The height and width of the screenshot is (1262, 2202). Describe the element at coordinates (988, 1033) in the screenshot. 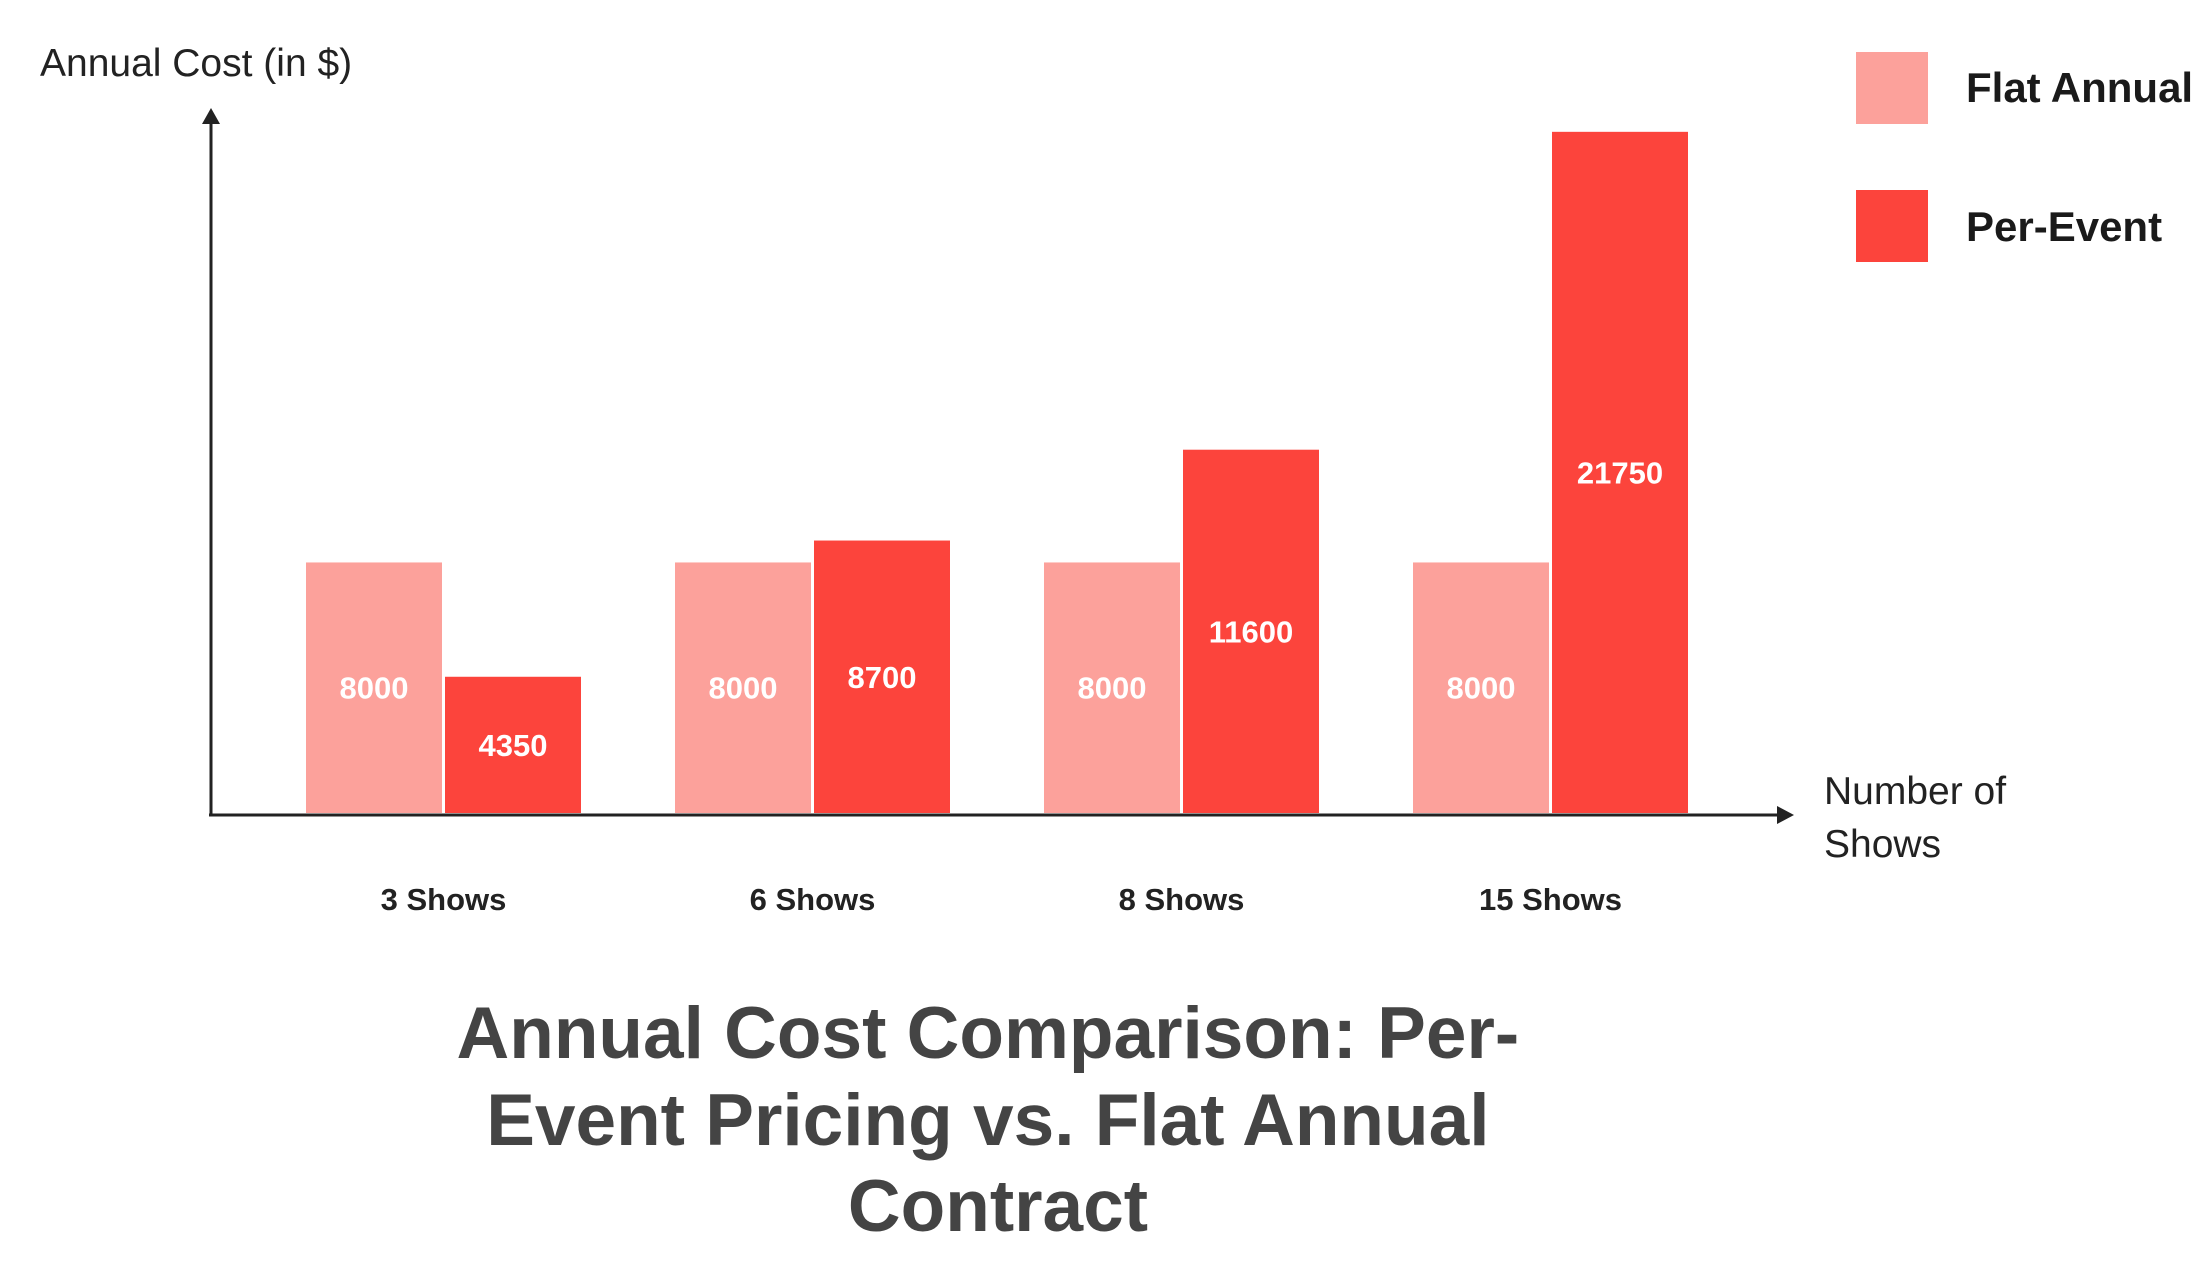

I see `chart-title-line: Annual Cost Comparison: Per-` at that location.